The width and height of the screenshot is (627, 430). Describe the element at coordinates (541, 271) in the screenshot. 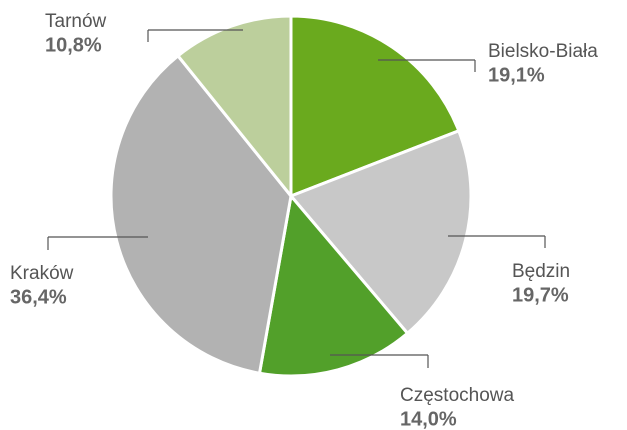

I see `slice-label: Będzin` at that location.